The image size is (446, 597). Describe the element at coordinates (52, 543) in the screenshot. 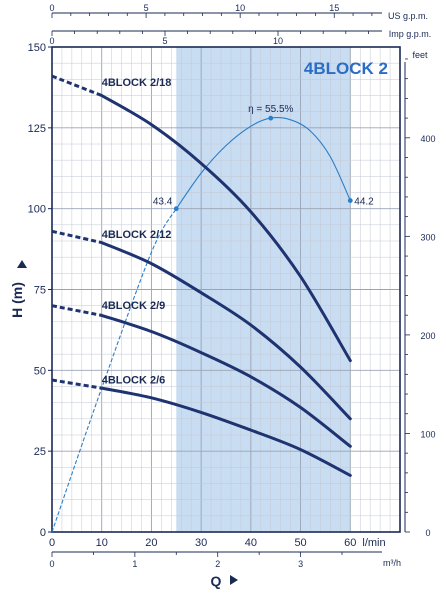

I see `x-tick-label: 0` at that location.